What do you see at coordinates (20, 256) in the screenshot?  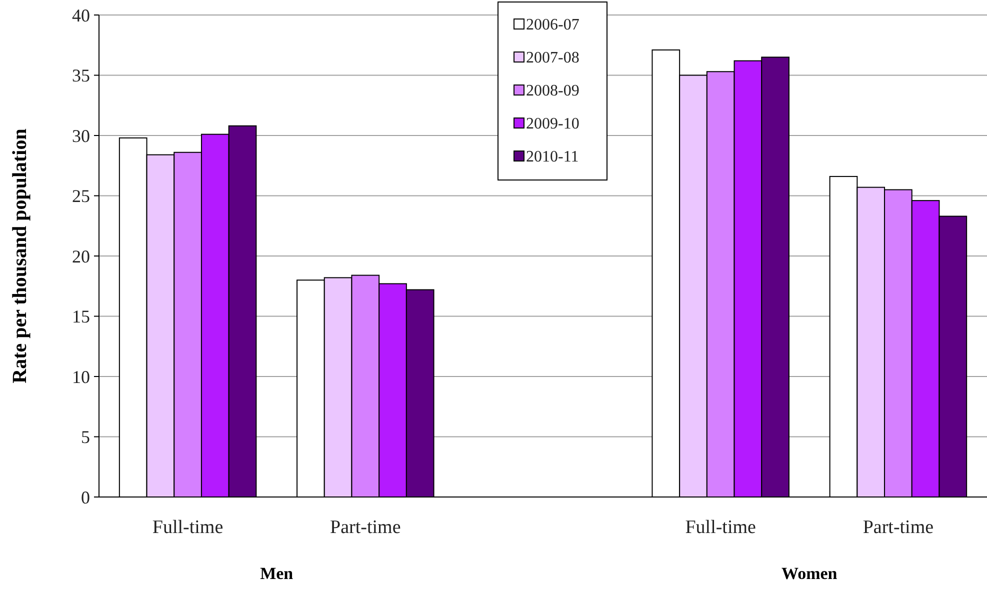 I see `y-axis-title: Rate per thousand population` at bounding box center [20, 256].